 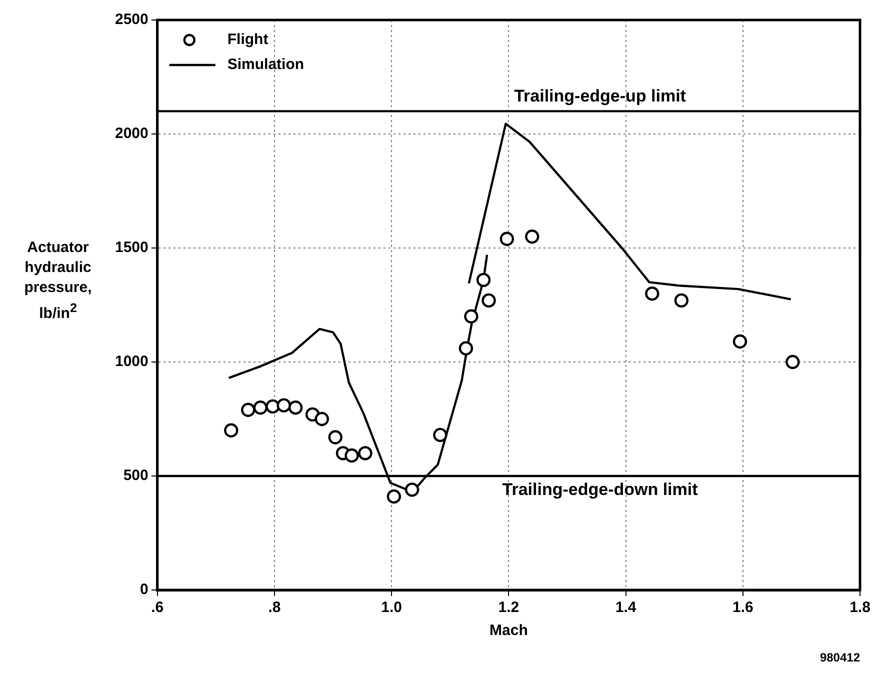 What do you see at coordinates (600, 490) in the screenshot?
I see `ref-line-label: Trailing-edge-down limit` at bounding box center [600, 490].